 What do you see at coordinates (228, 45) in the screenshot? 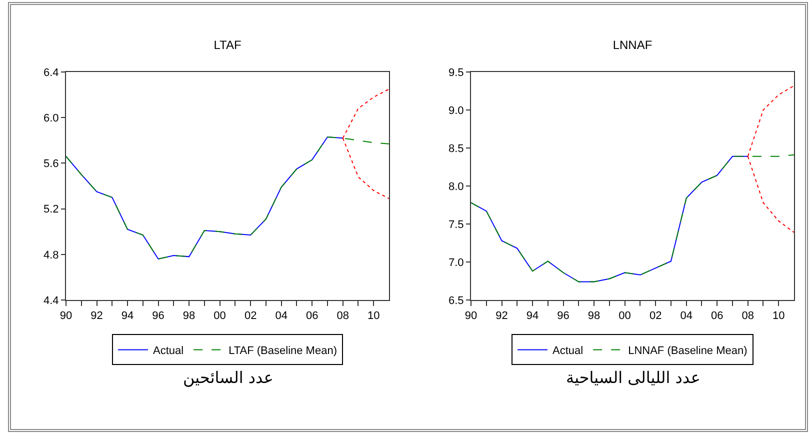
I see `chart-title: LTAF` at bounding box center [228, 45].